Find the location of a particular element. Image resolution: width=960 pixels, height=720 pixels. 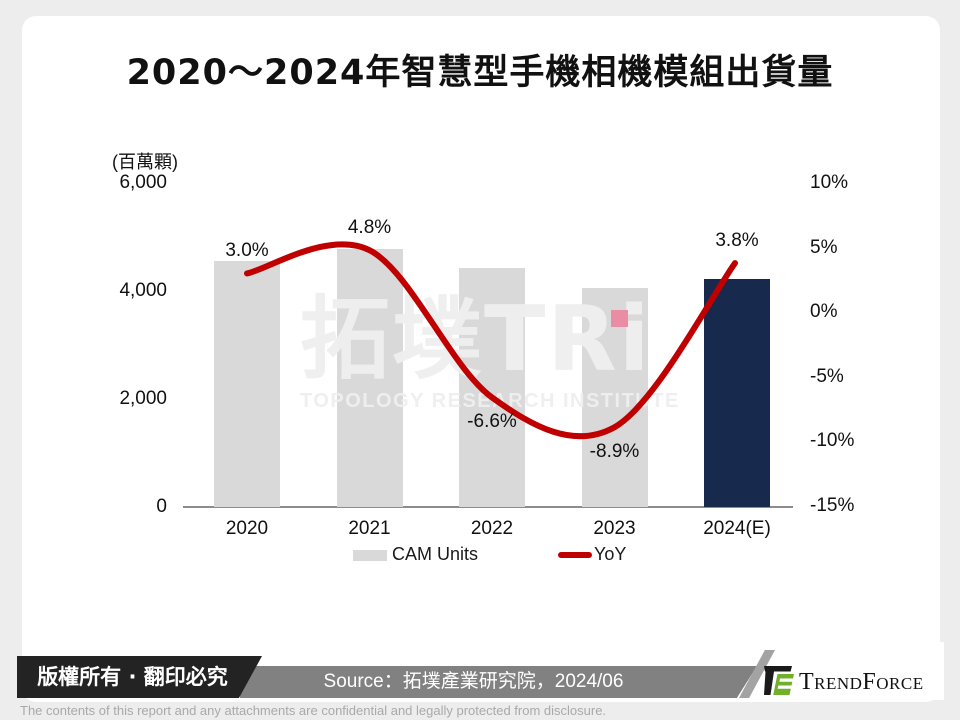

left-axis-tick: 6,000 is located at coordinates (143, 182).